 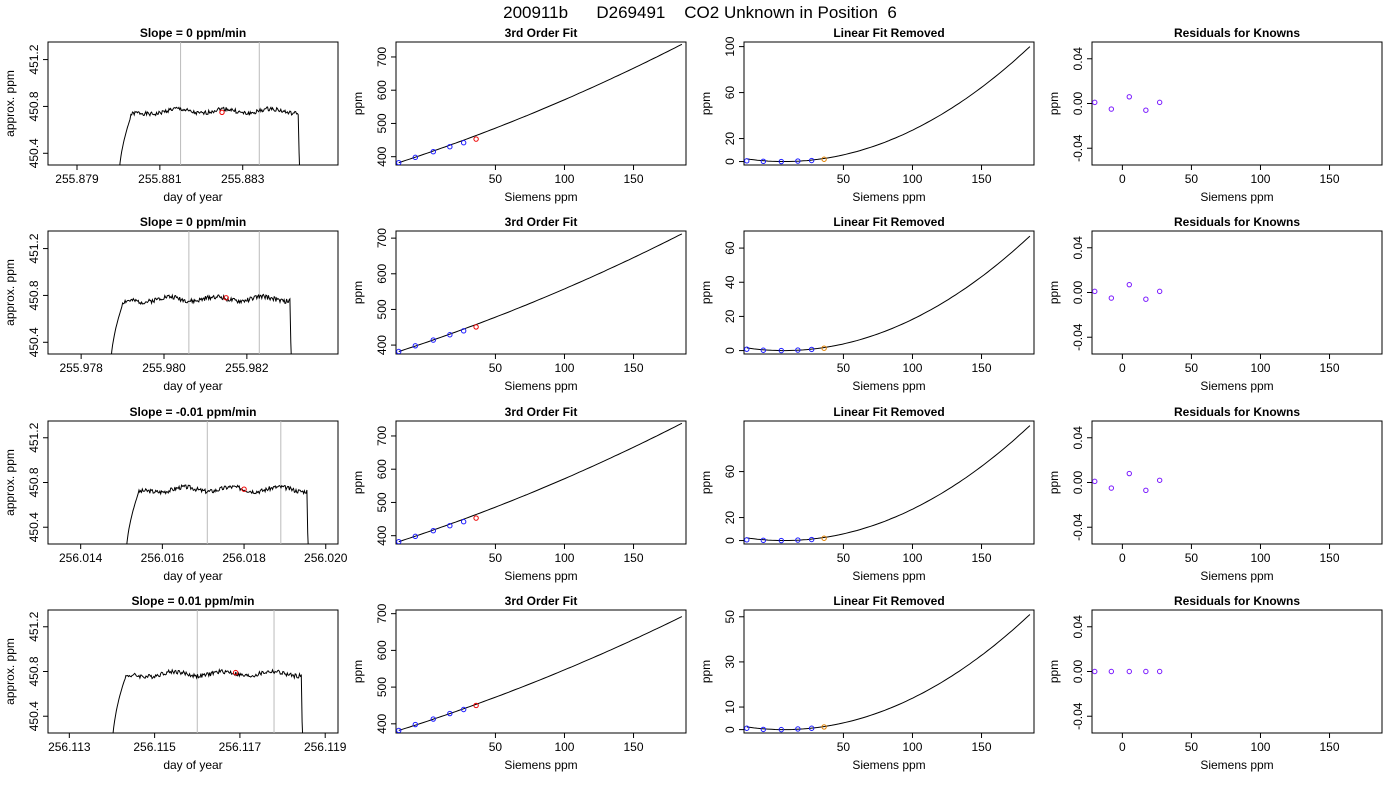 I want to click on y-tick-label: 50, so click(x=730, y=617).